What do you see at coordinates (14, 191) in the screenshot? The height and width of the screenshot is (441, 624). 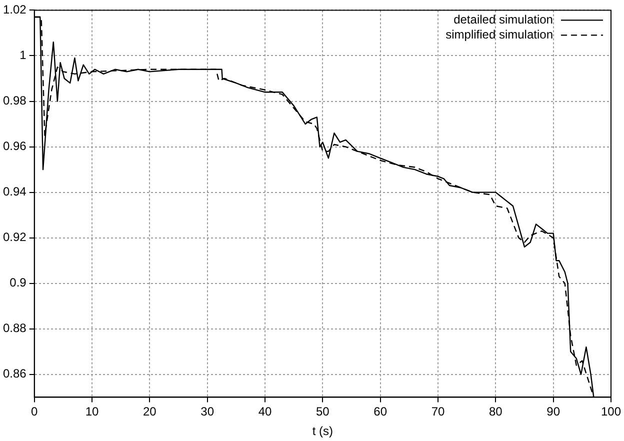 I see `y-tick-label: 0.94` at bounding box center [14, 191].